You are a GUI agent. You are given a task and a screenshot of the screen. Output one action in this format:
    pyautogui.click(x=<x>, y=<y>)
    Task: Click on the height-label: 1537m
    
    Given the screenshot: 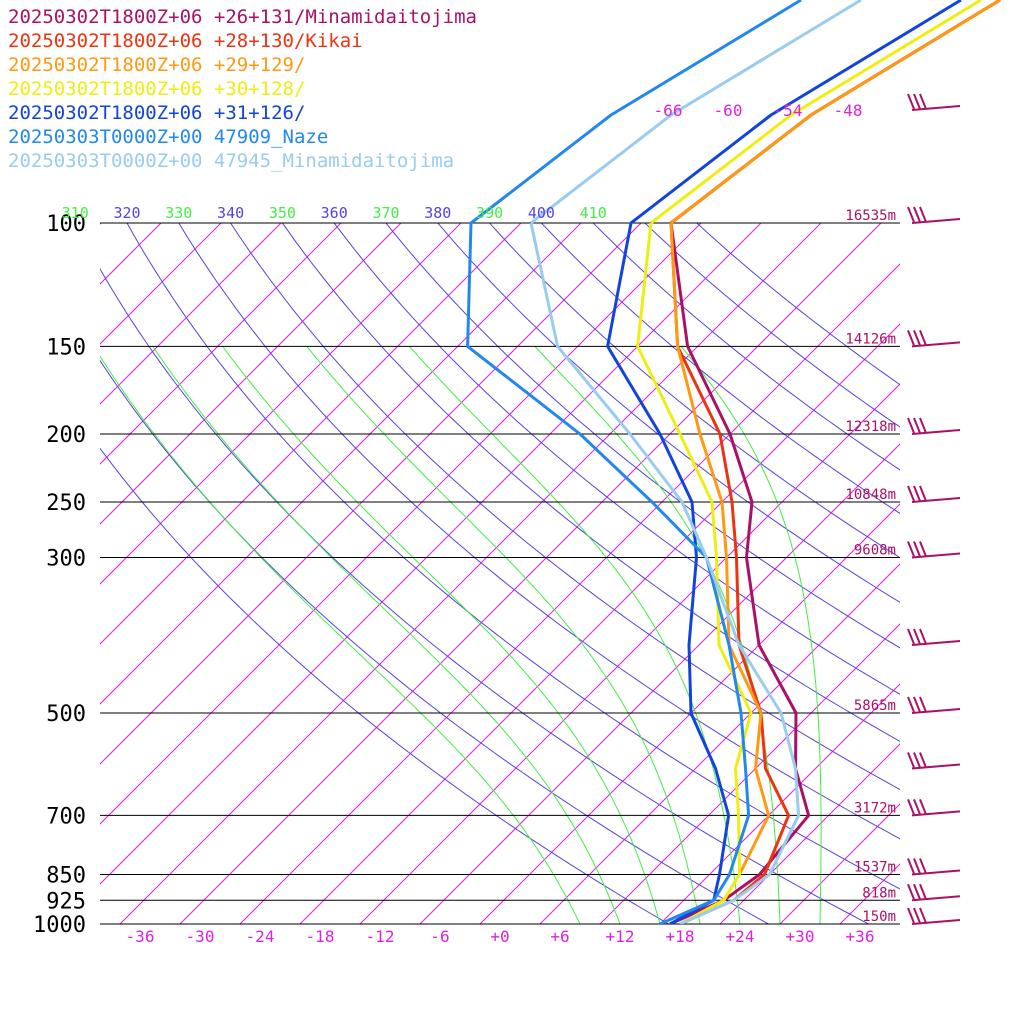 What is the action you would take?
    pyautogui.click(x=875, y=868)
    